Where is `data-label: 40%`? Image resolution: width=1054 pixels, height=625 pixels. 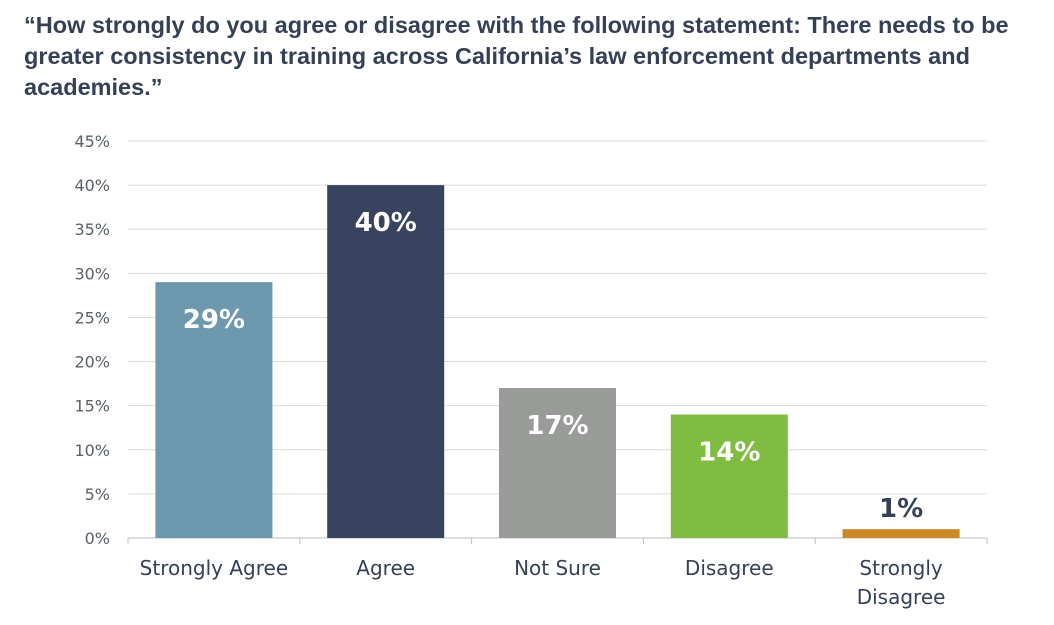 data-label: 40% is located at coordinates (386, 223).